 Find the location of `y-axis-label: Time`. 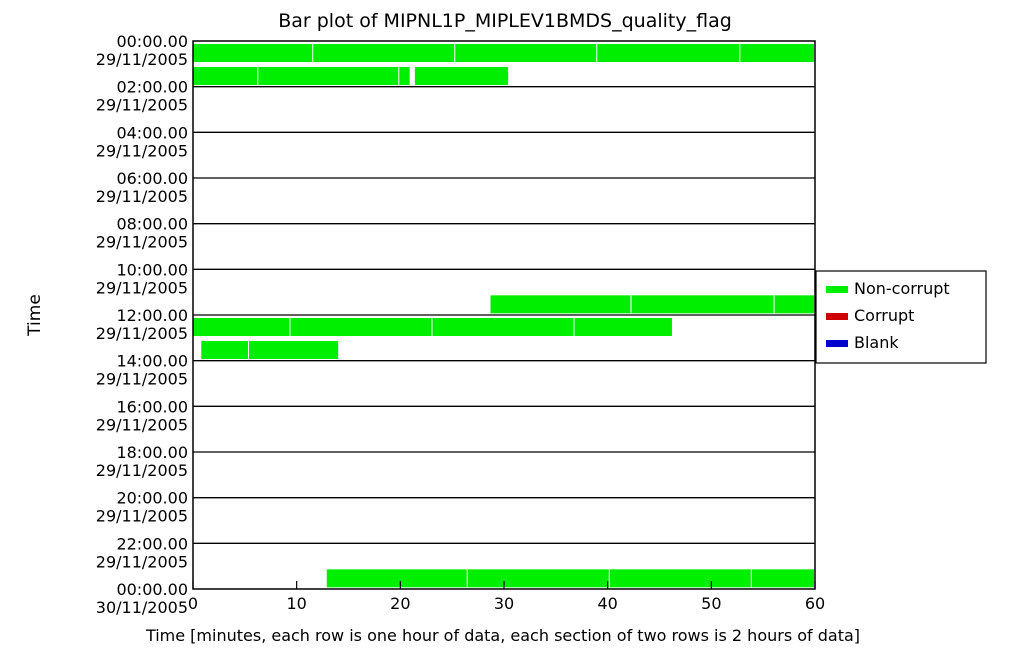

y-axis-label: Time is located at coordinates (35, 315).